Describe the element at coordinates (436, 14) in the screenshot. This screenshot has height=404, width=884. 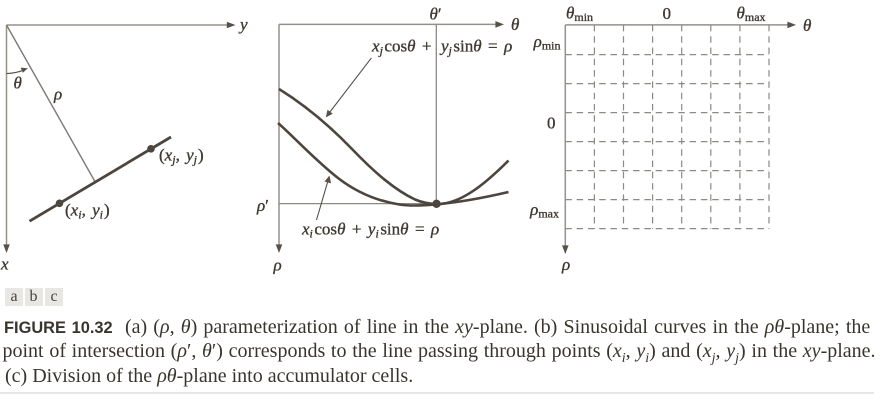
I see `svg-text: θ′` at that location.